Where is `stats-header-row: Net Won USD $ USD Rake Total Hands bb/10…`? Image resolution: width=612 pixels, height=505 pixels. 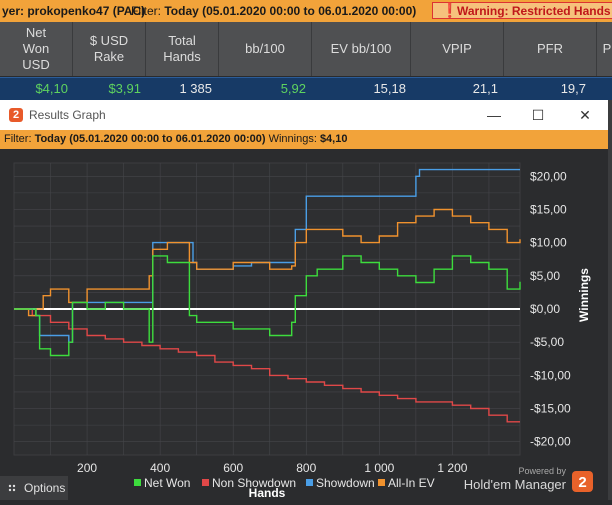 stats-header-row: Net Won USD $ USD Rake Total Hands bb/10… is located at coordinates (306, 49).